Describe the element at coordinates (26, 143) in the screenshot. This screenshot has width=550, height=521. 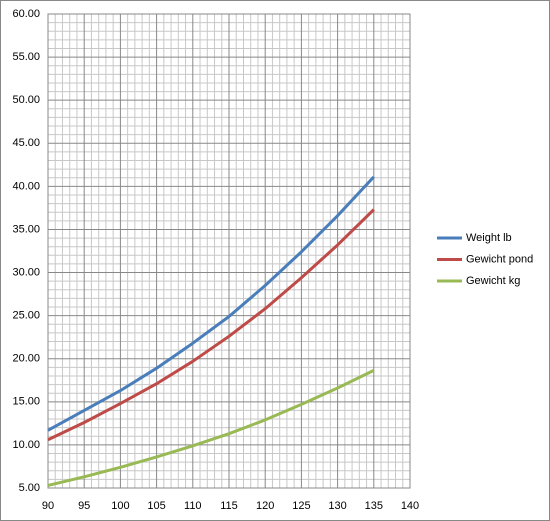
I see `y-tick-label: 45.00` at that location.